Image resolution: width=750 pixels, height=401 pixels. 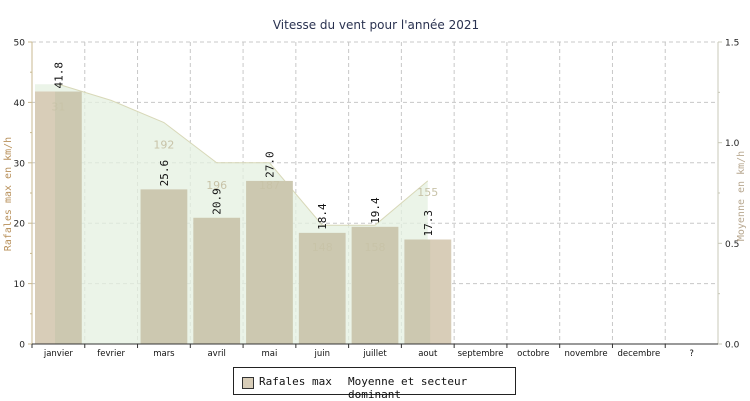 What do you see at coordinates (586, 354) in the screenshot?
I see `x-tick-label-novembre: novembre` at bounding box center [586, 354].